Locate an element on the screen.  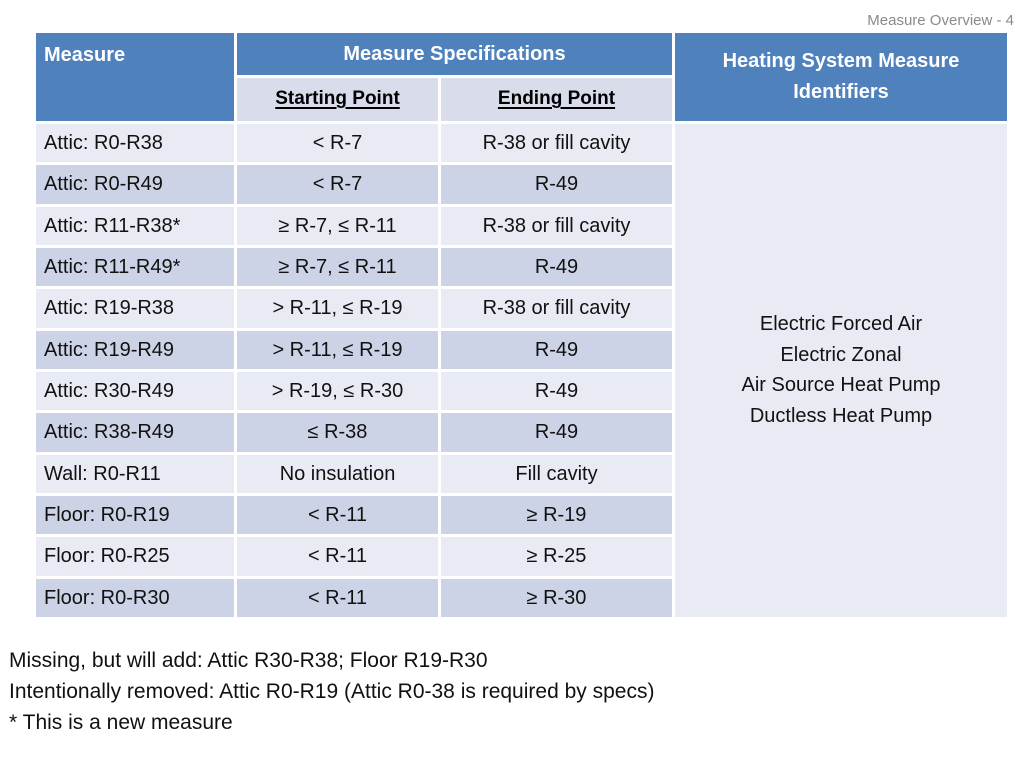
identifier-line: Ductless Heat Pump is located at coordinates (841, 415).